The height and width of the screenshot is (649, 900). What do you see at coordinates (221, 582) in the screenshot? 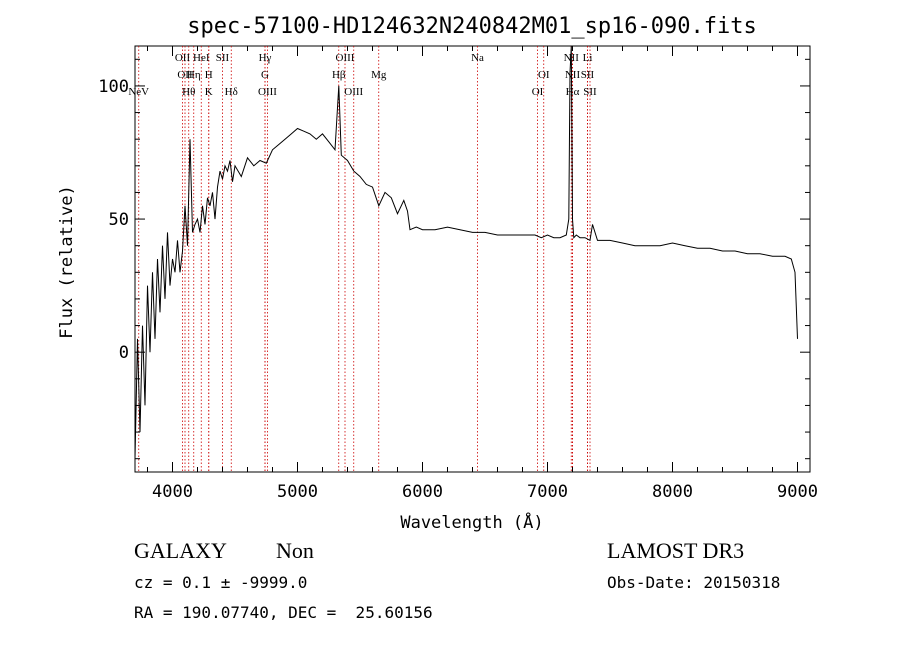
I see `cz-line: cz = 0.1 ± -9999.0` at bounding box center [221, 582].